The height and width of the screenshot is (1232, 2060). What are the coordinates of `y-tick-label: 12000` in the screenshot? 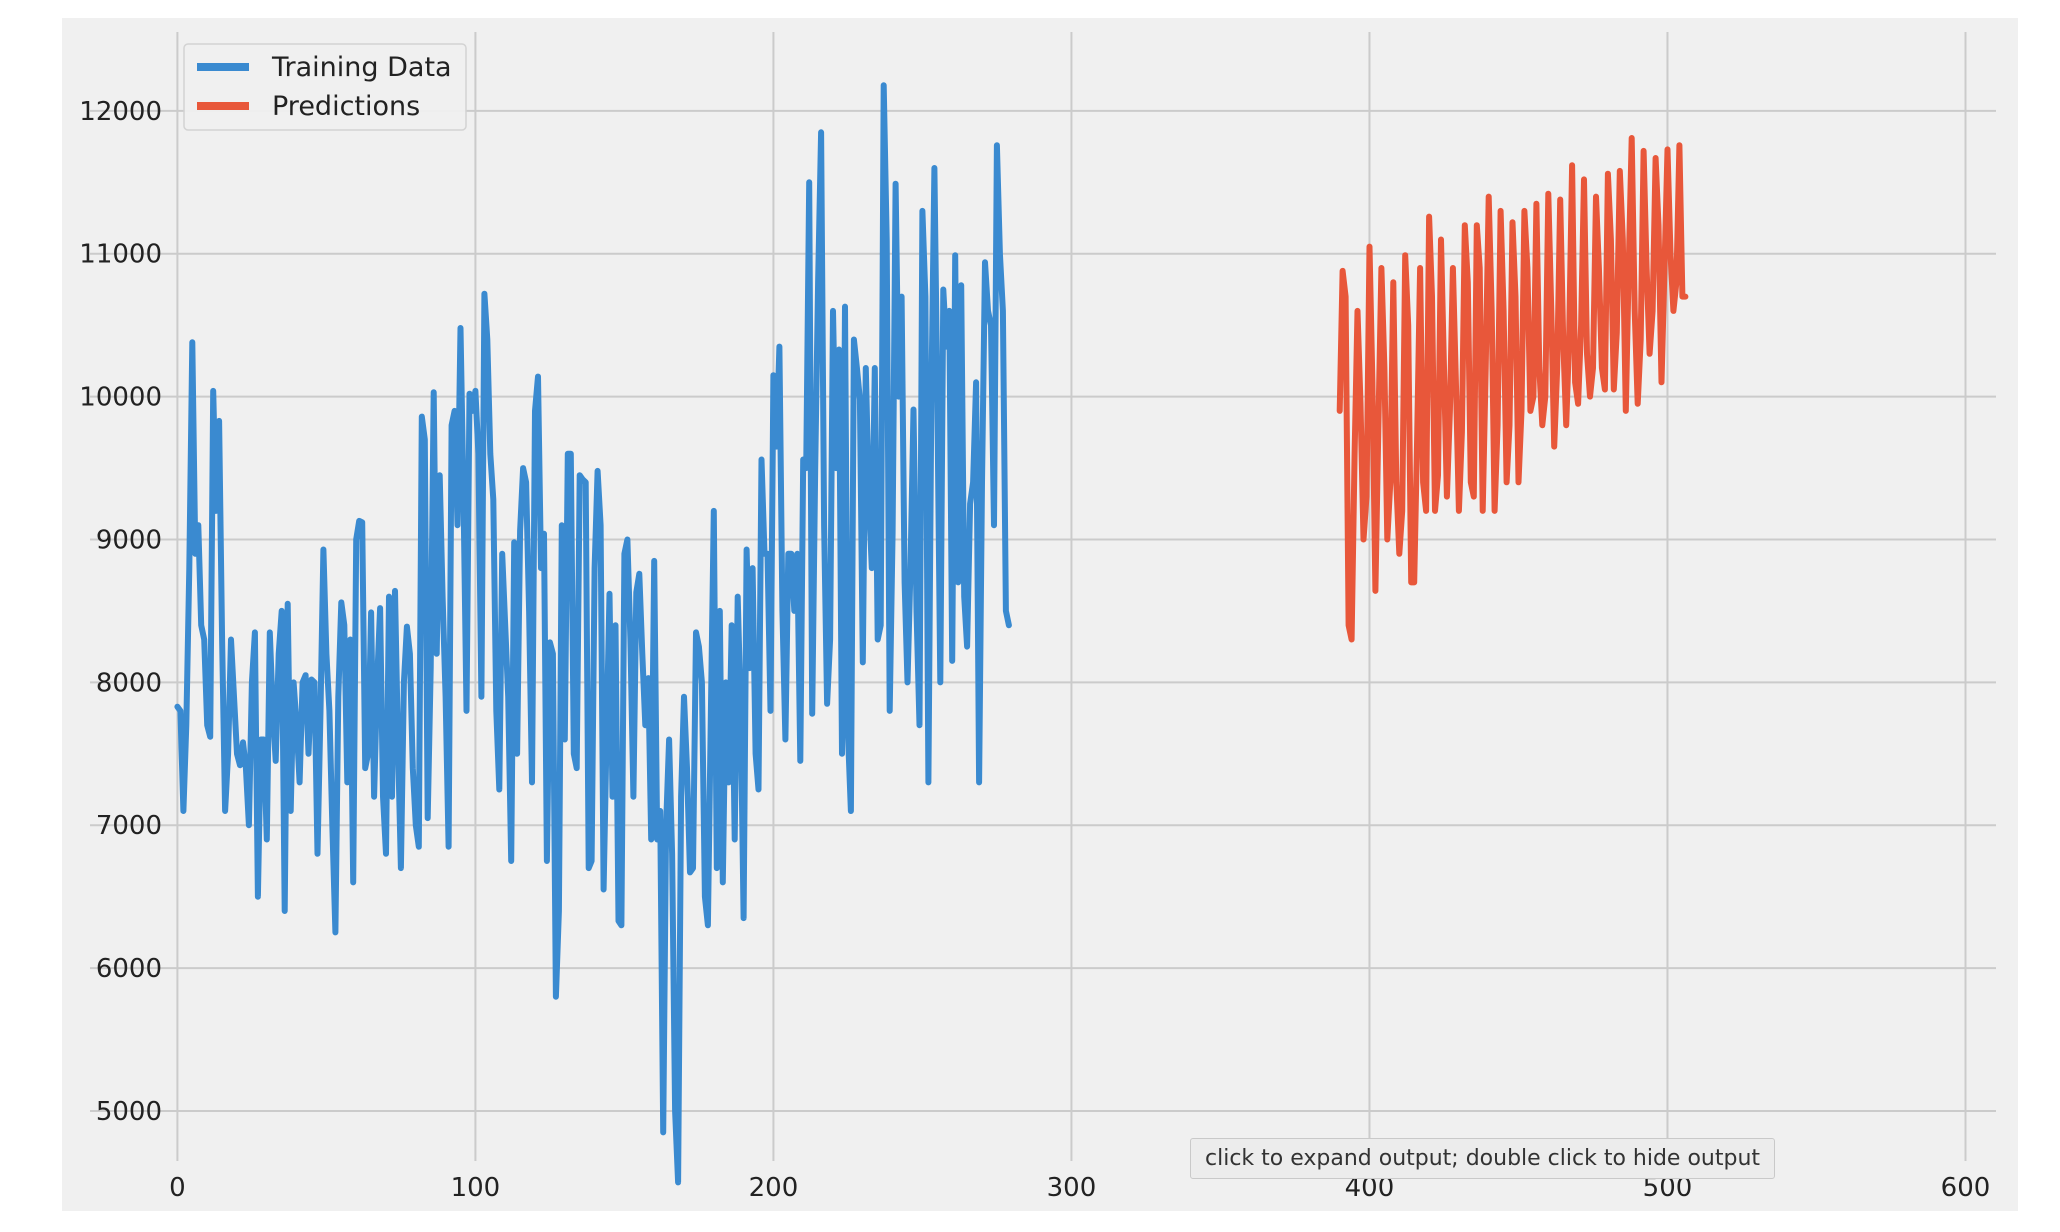 It's located at (120, 112).